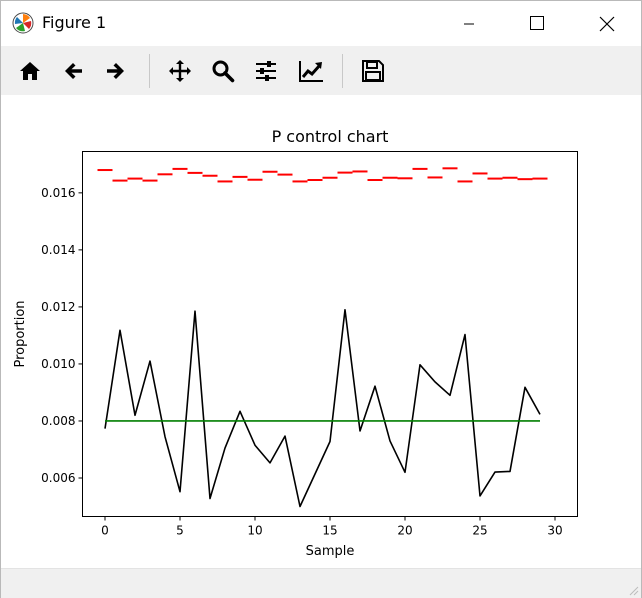 This screenshot has width=642, height=598. I want to click on title-bar: Figure 1, so click(321, 23).